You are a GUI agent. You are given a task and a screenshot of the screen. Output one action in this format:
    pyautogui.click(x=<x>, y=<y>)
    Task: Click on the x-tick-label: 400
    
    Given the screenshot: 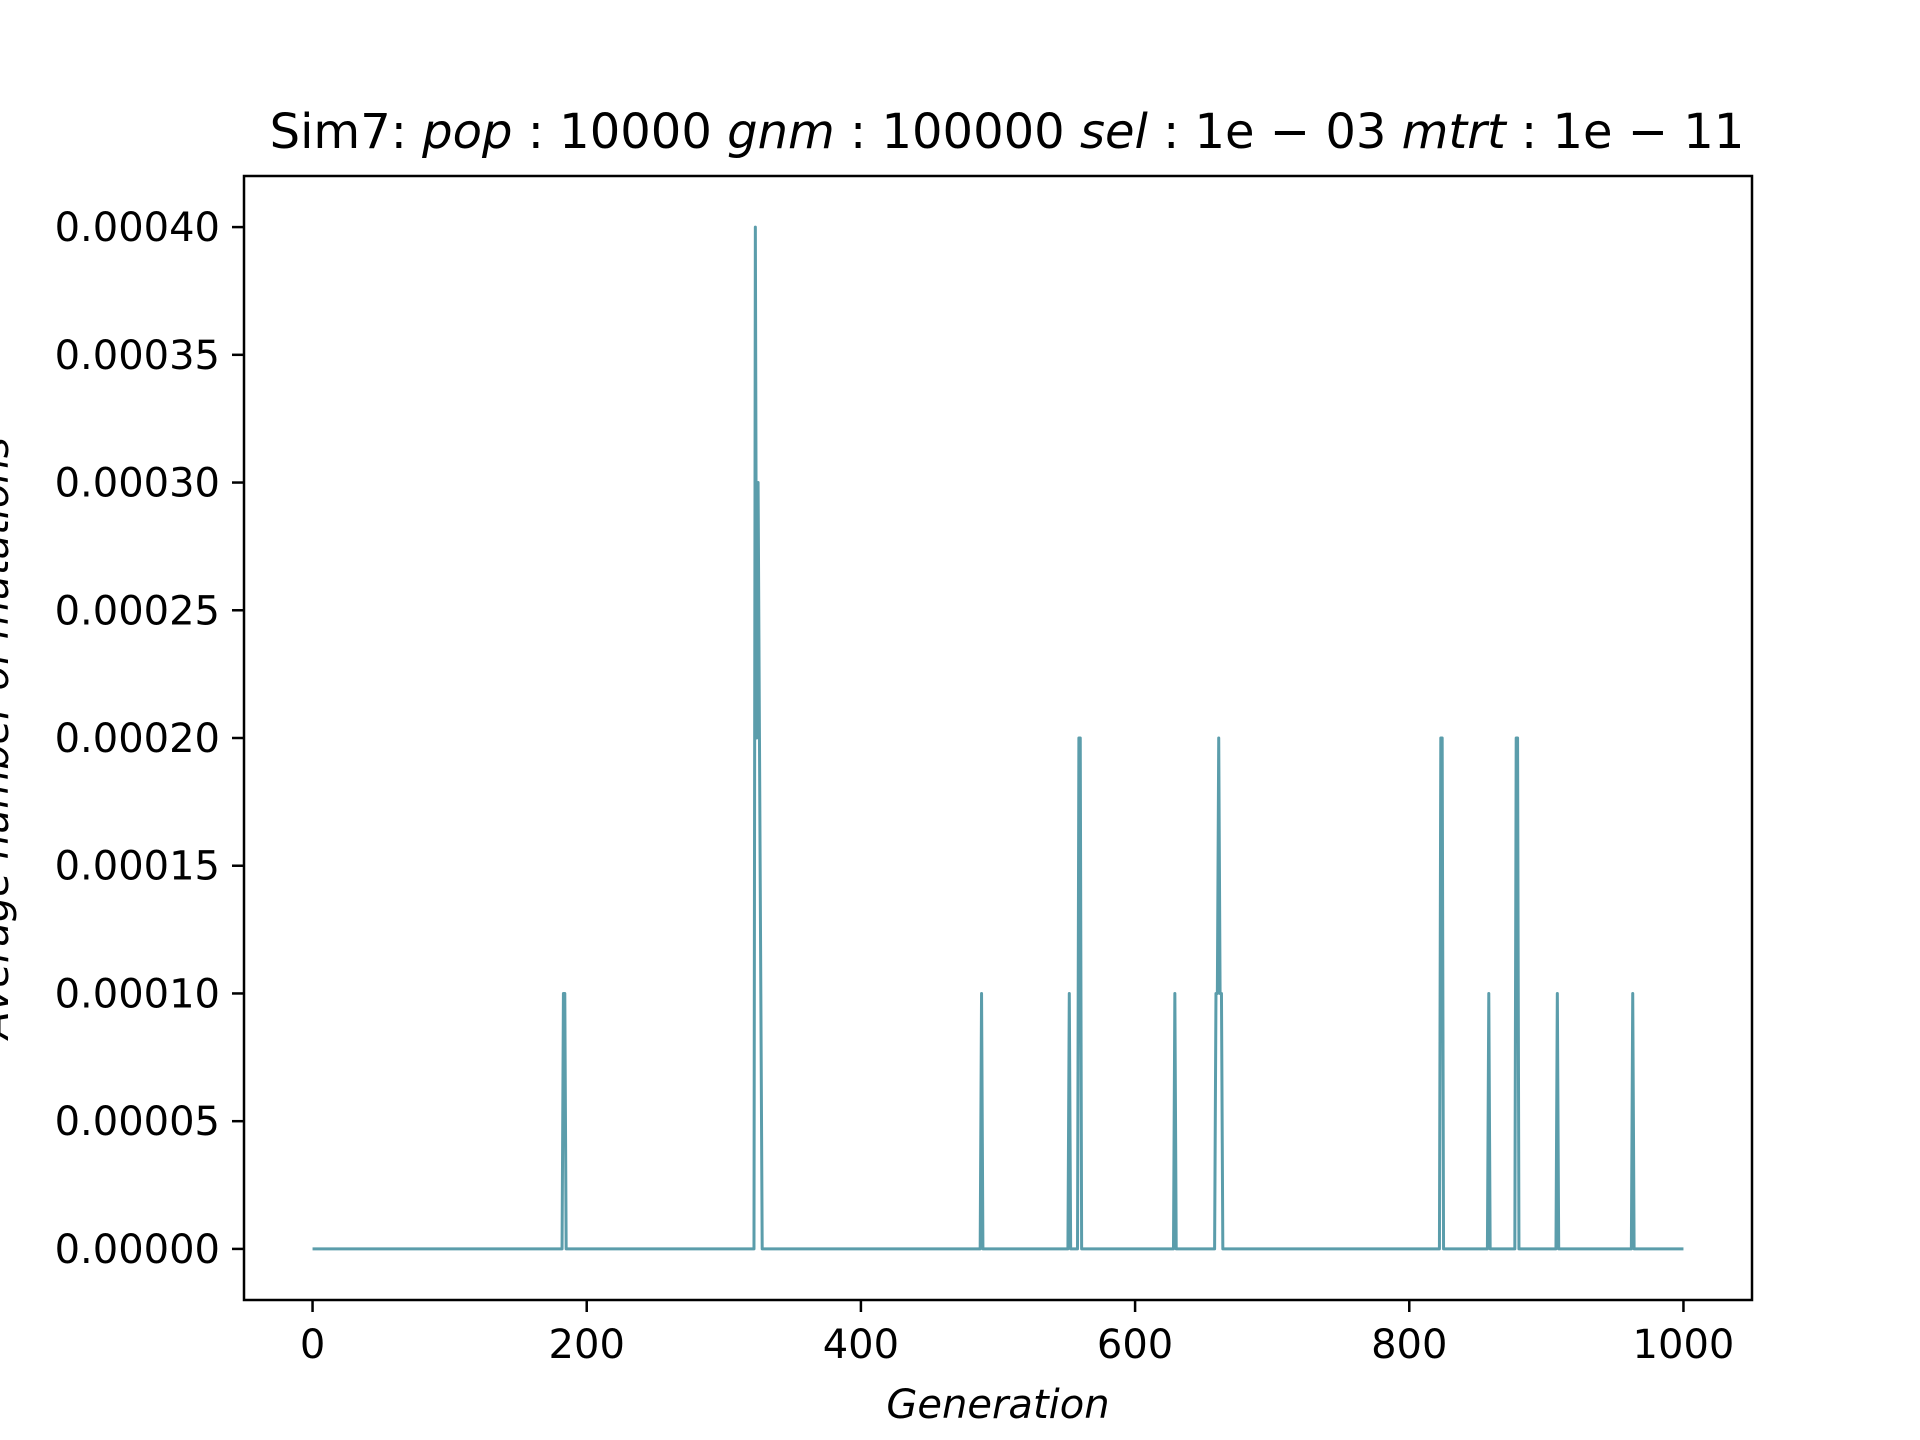 What is the action you would take?
    pyautogui.click(x=861, y=1345)
    